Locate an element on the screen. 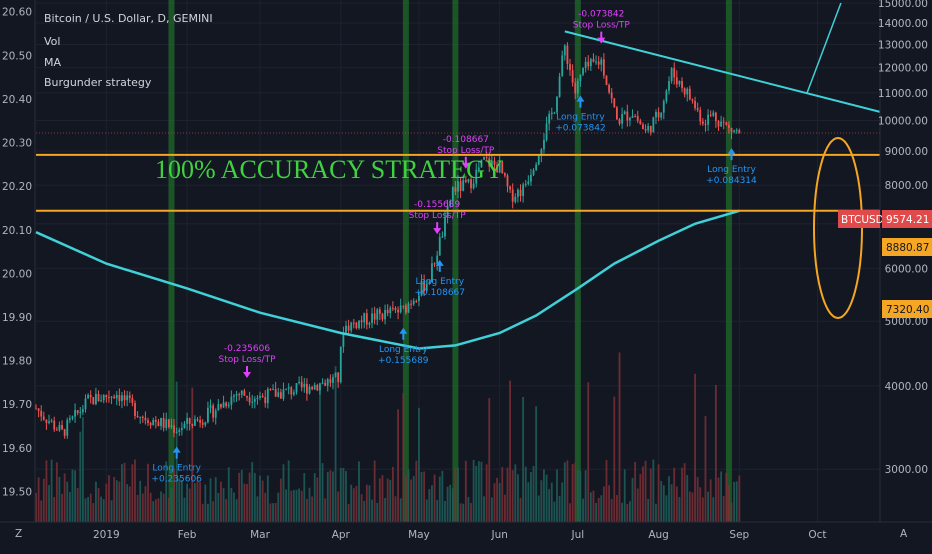 The width and height of the screenshot is (932, 554). btcusd-badge-value: 9574.21 is located at coordinates (907, 220).